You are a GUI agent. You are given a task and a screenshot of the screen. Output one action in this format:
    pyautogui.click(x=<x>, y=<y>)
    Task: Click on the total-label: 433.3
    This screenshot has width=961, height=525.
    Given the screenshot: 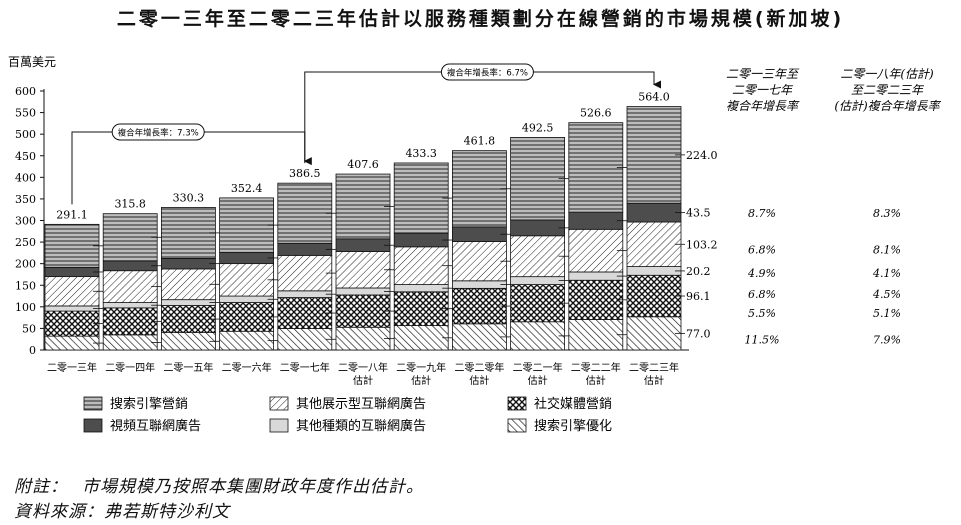 What is the action you would take?
    pyautogui.click(x=421, y=153)
    